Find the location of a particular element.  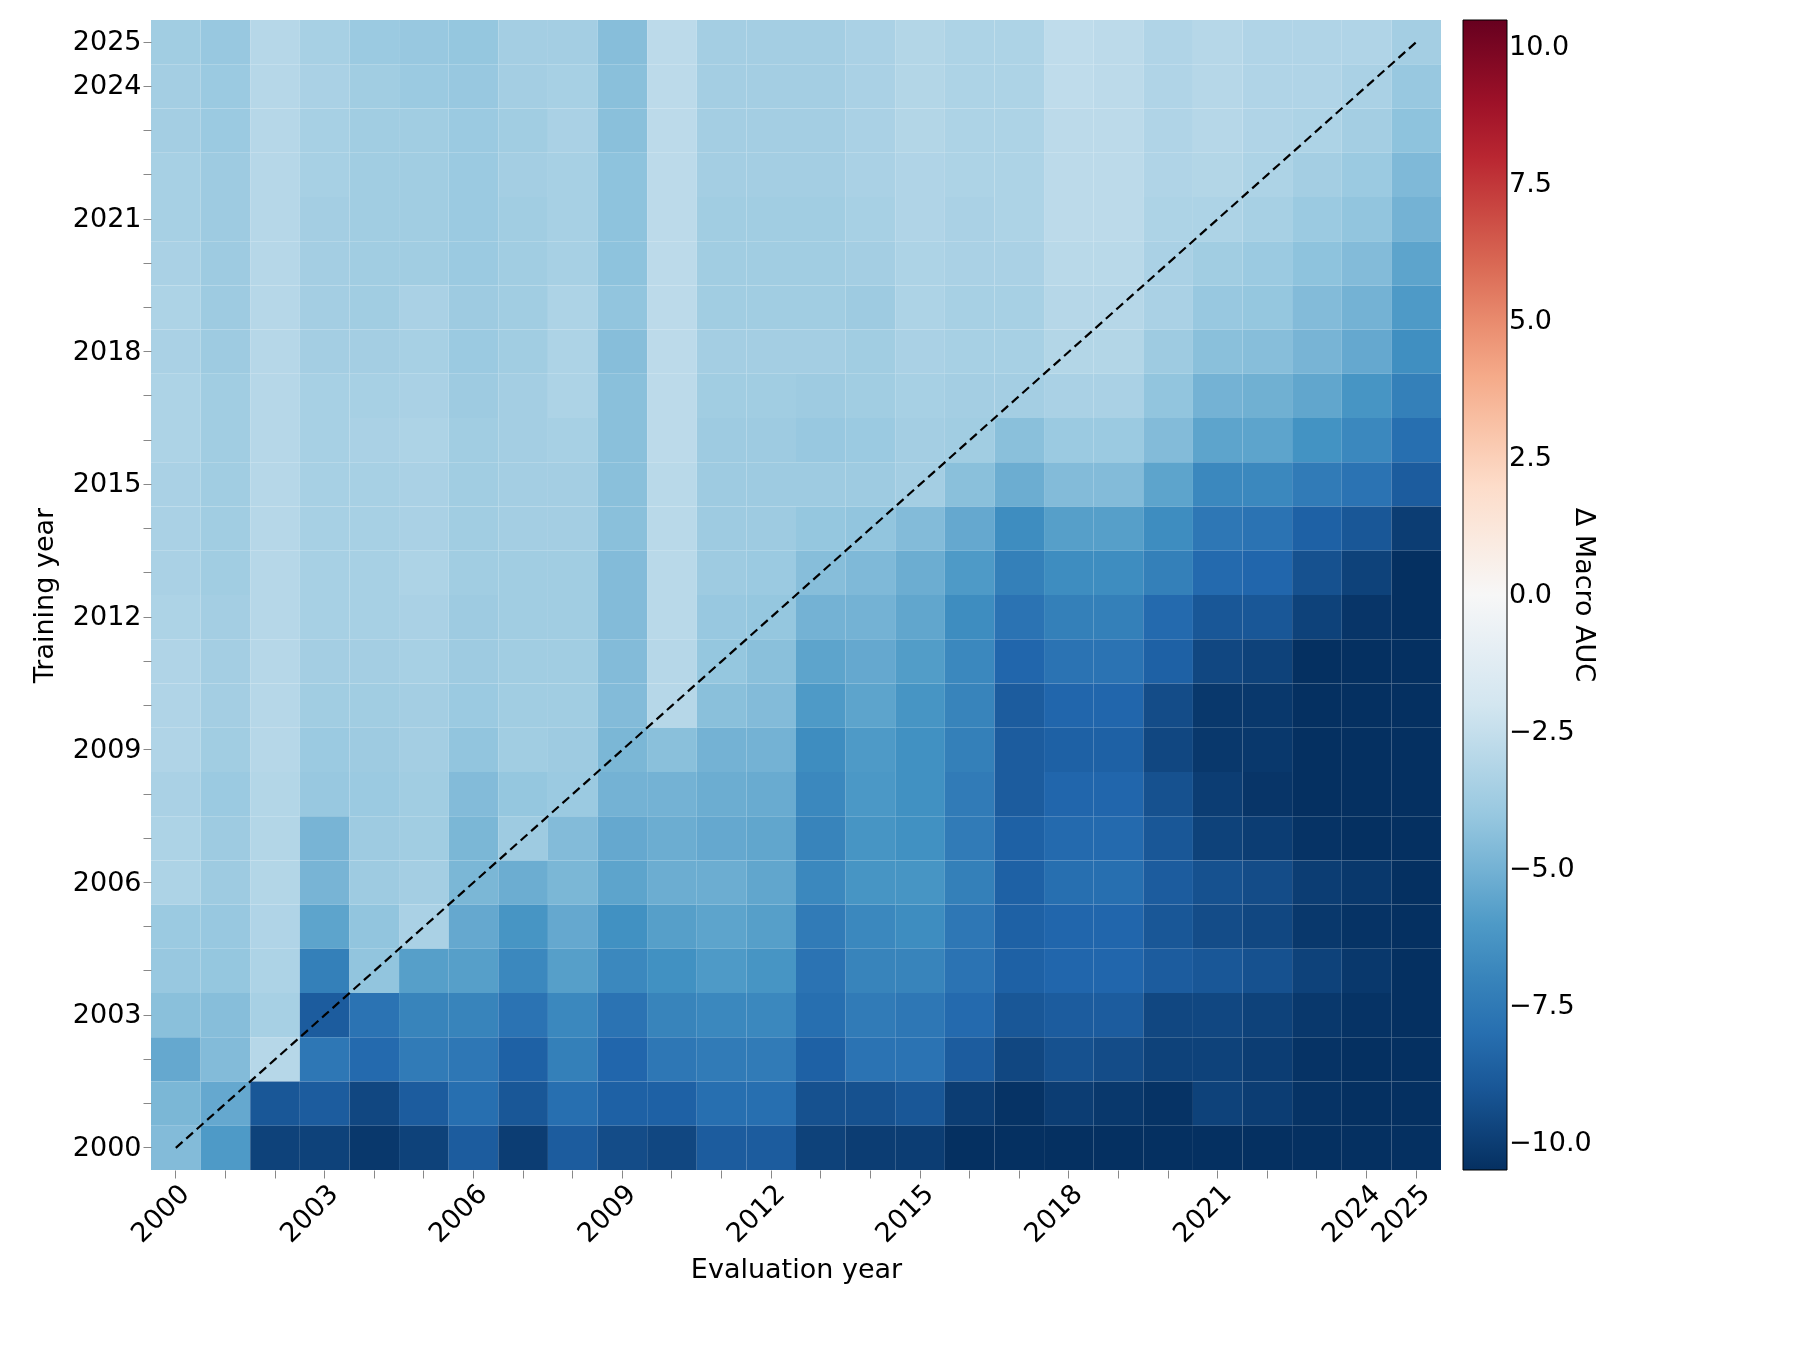

y-tick-label: 2021 is located at coordinates (107, 218).